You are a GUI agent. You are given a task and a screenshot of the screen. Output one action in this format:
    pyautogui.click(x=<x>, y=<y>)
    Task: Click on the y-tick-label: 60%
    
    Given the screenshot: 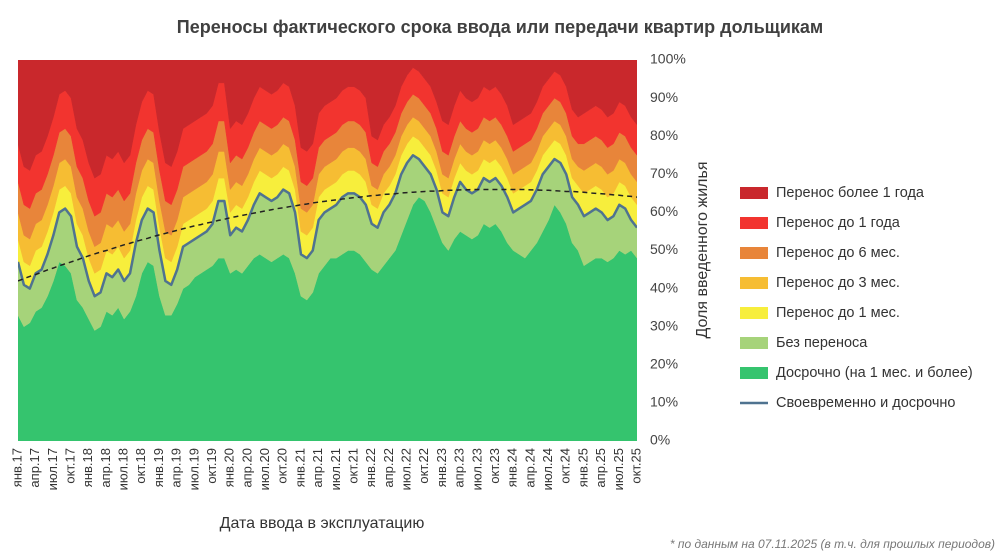 What is the action you would take?
    pyautogui.click(x=664, y=211)
    